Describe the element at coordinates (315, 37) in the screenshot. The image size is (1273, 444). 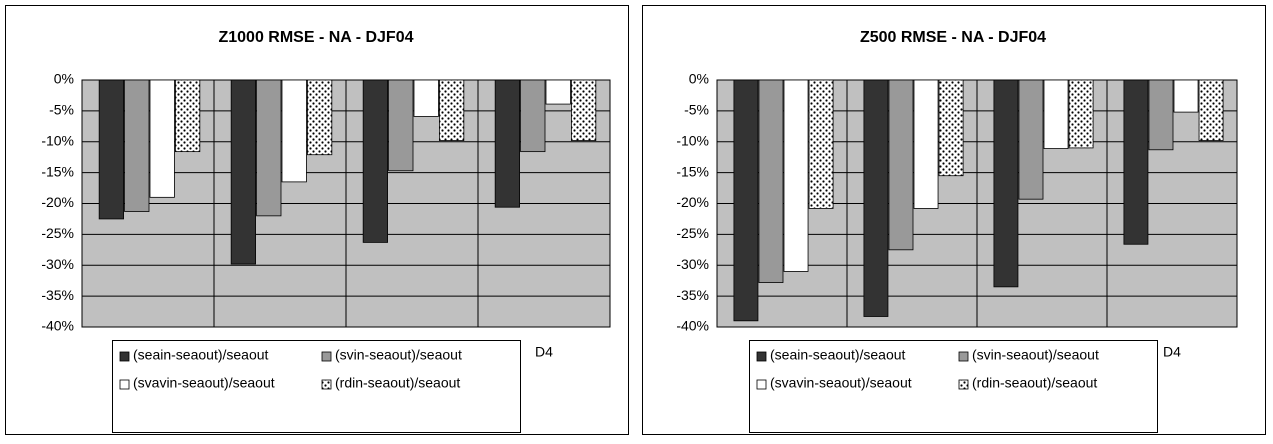
I see `chart-title: Z1000 RMSE - NA - DJF04` at that location.